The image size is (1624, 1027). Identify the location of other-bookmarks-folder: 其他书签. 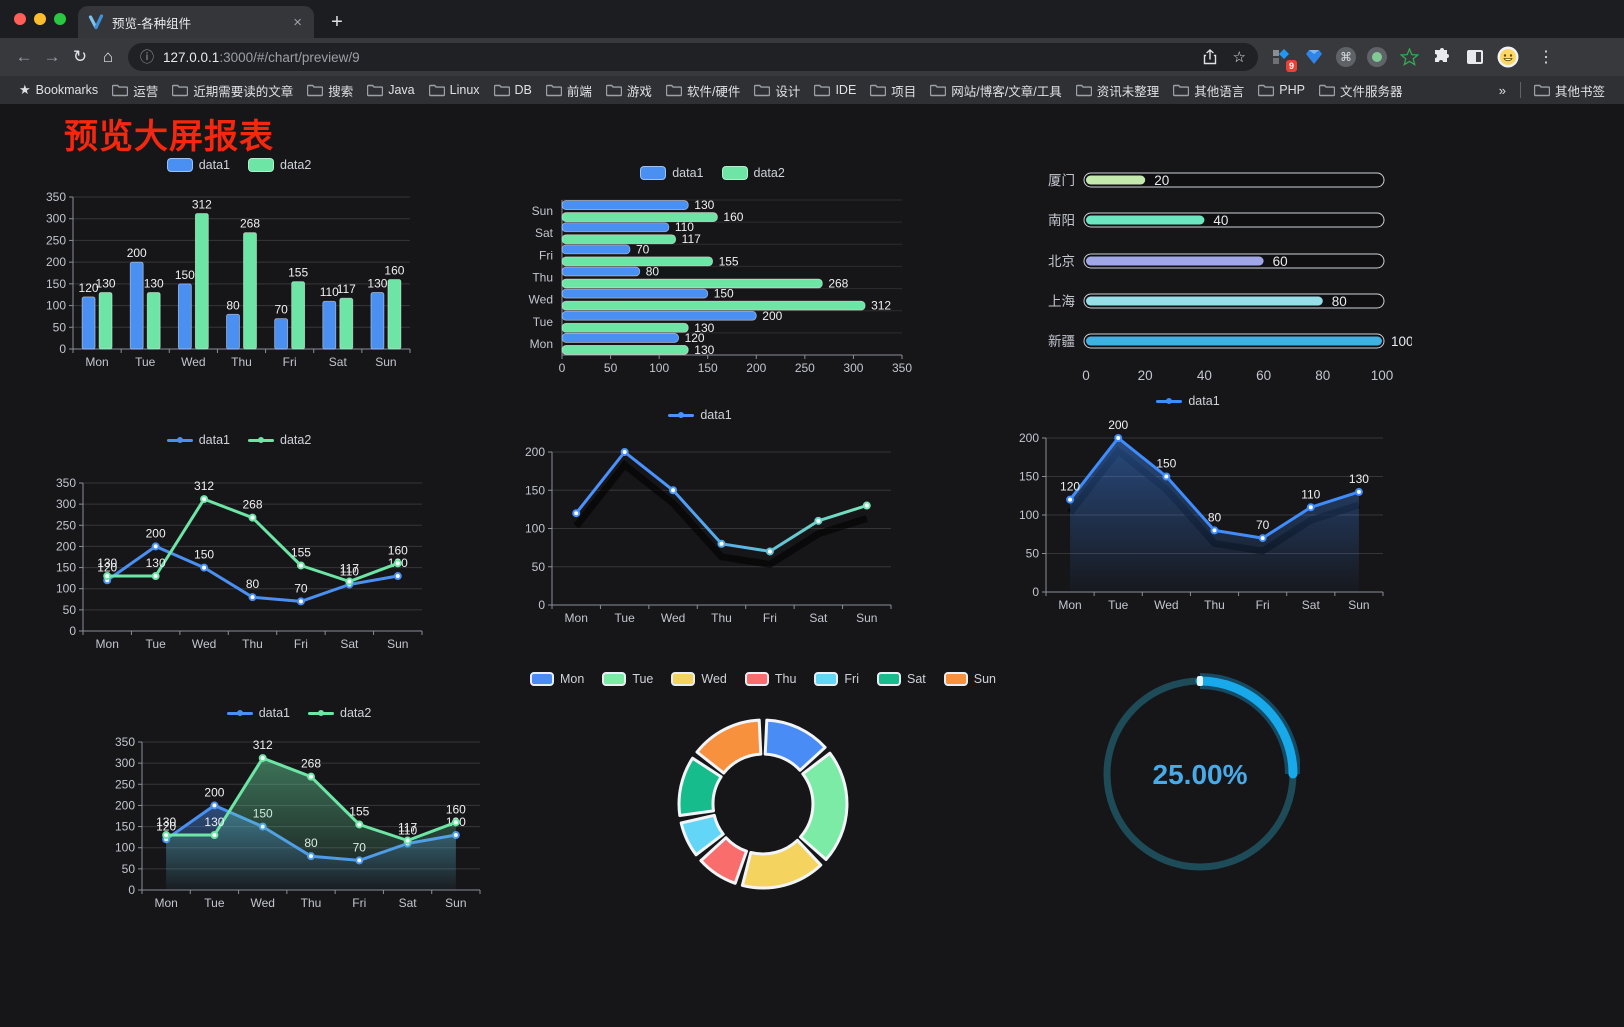
(1569, 90).